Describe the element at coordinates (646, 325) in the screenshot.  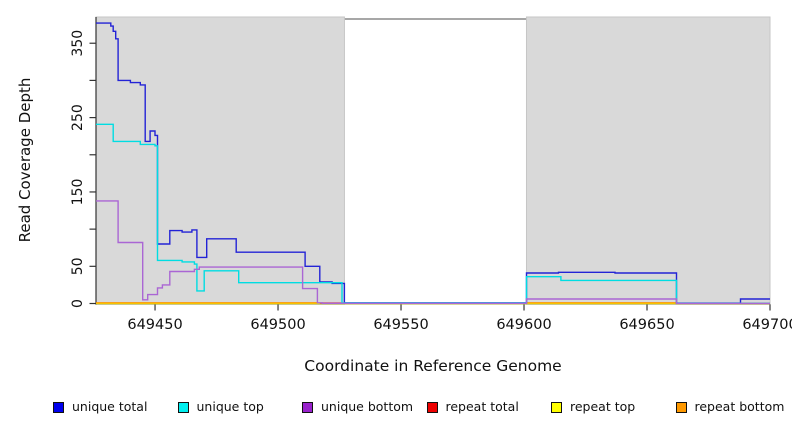
I see `x-tick-label: 649650` at that location.